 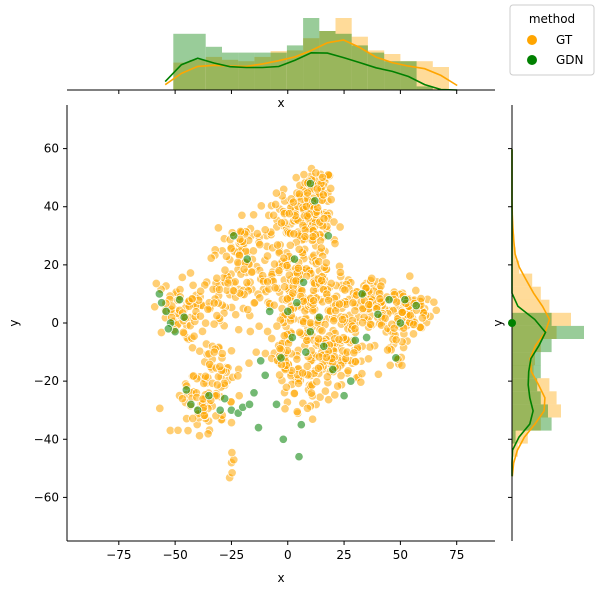 What do you see at coordinates (564, 40) in the screenshot?
I see `legend-label-gt: GT` at bounding box center [564, 40].